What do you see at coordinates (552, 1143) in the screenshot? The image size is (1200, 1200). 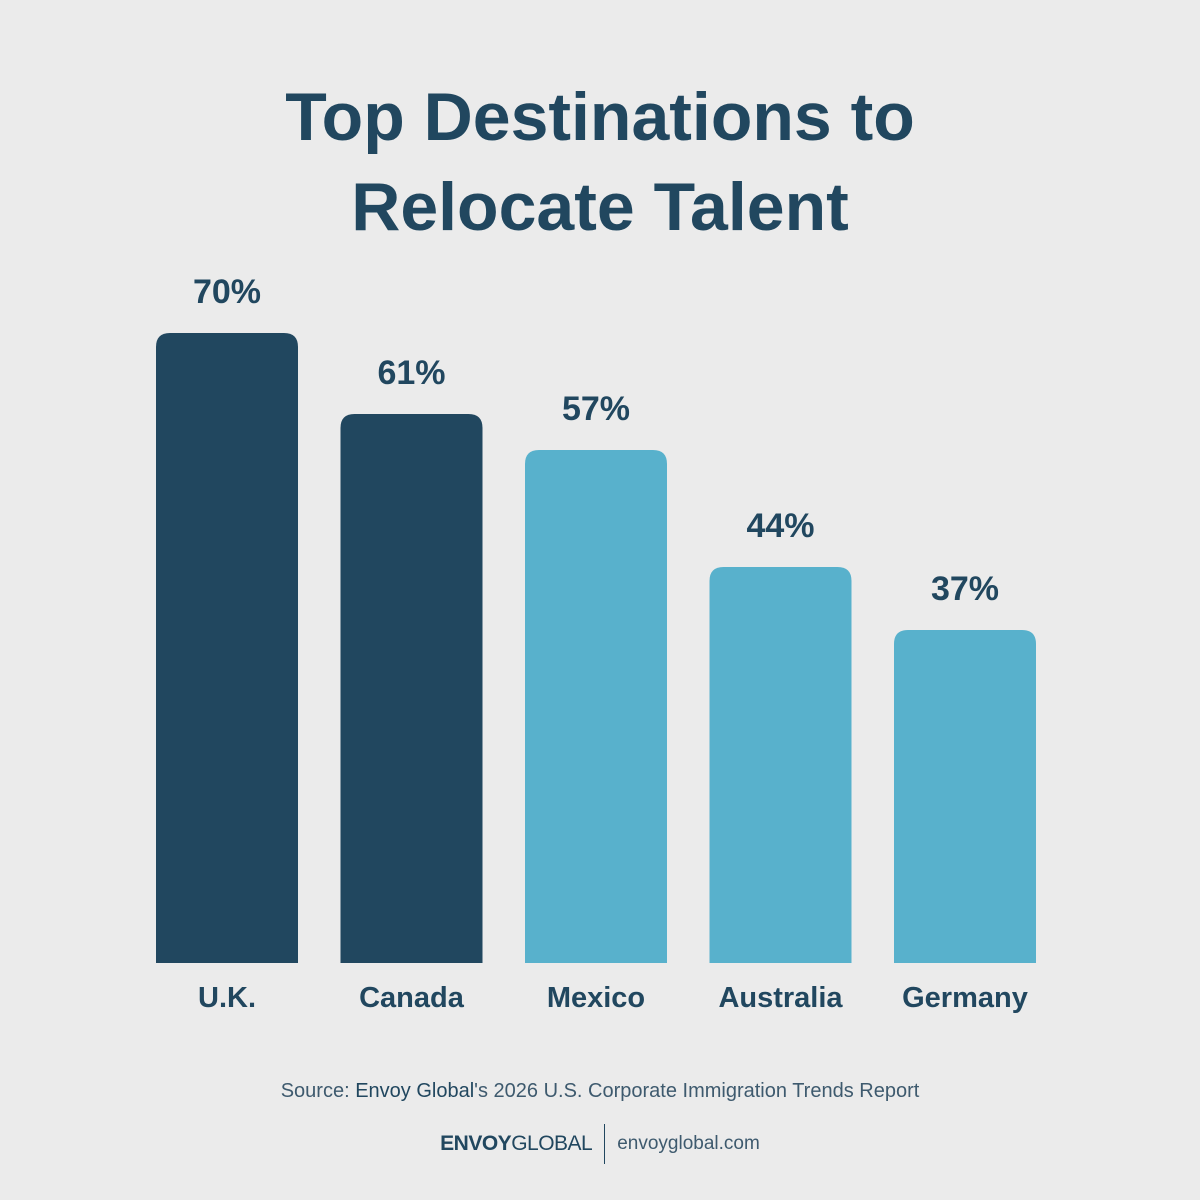 I see `logo-light: GLOBAL` at bounding box center [552, 1143].